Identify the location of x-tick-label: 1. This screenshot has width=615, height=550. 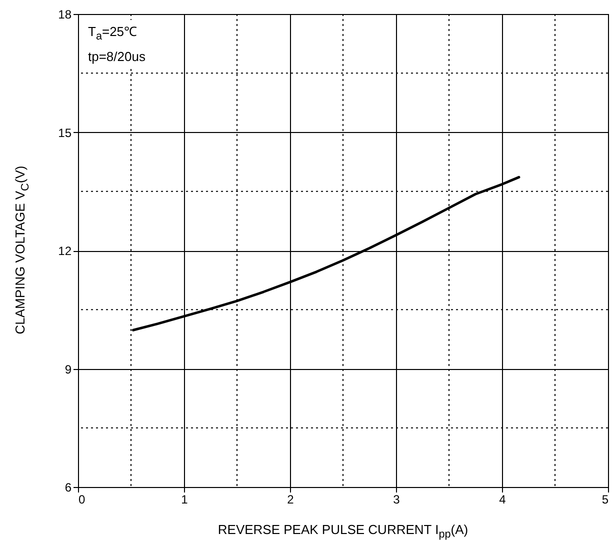
(184, 499).